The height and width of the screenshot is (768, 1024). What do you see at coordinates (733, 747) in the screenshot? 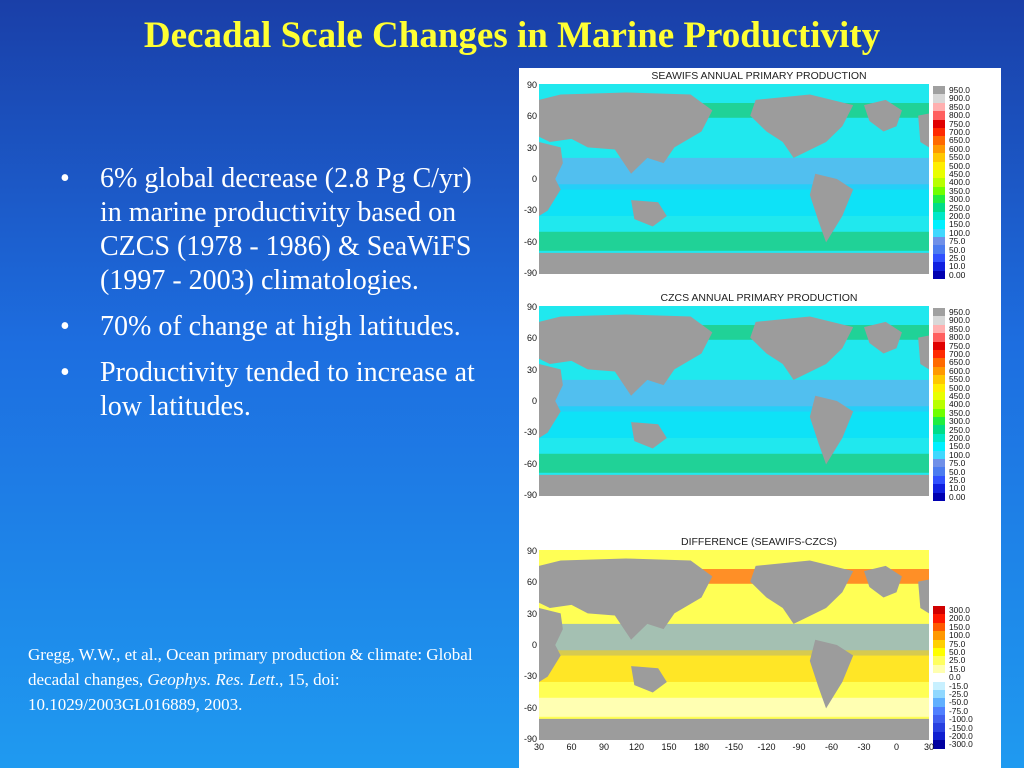
I see `longitude-tick-label: -150` at bounding box center [733, 747].